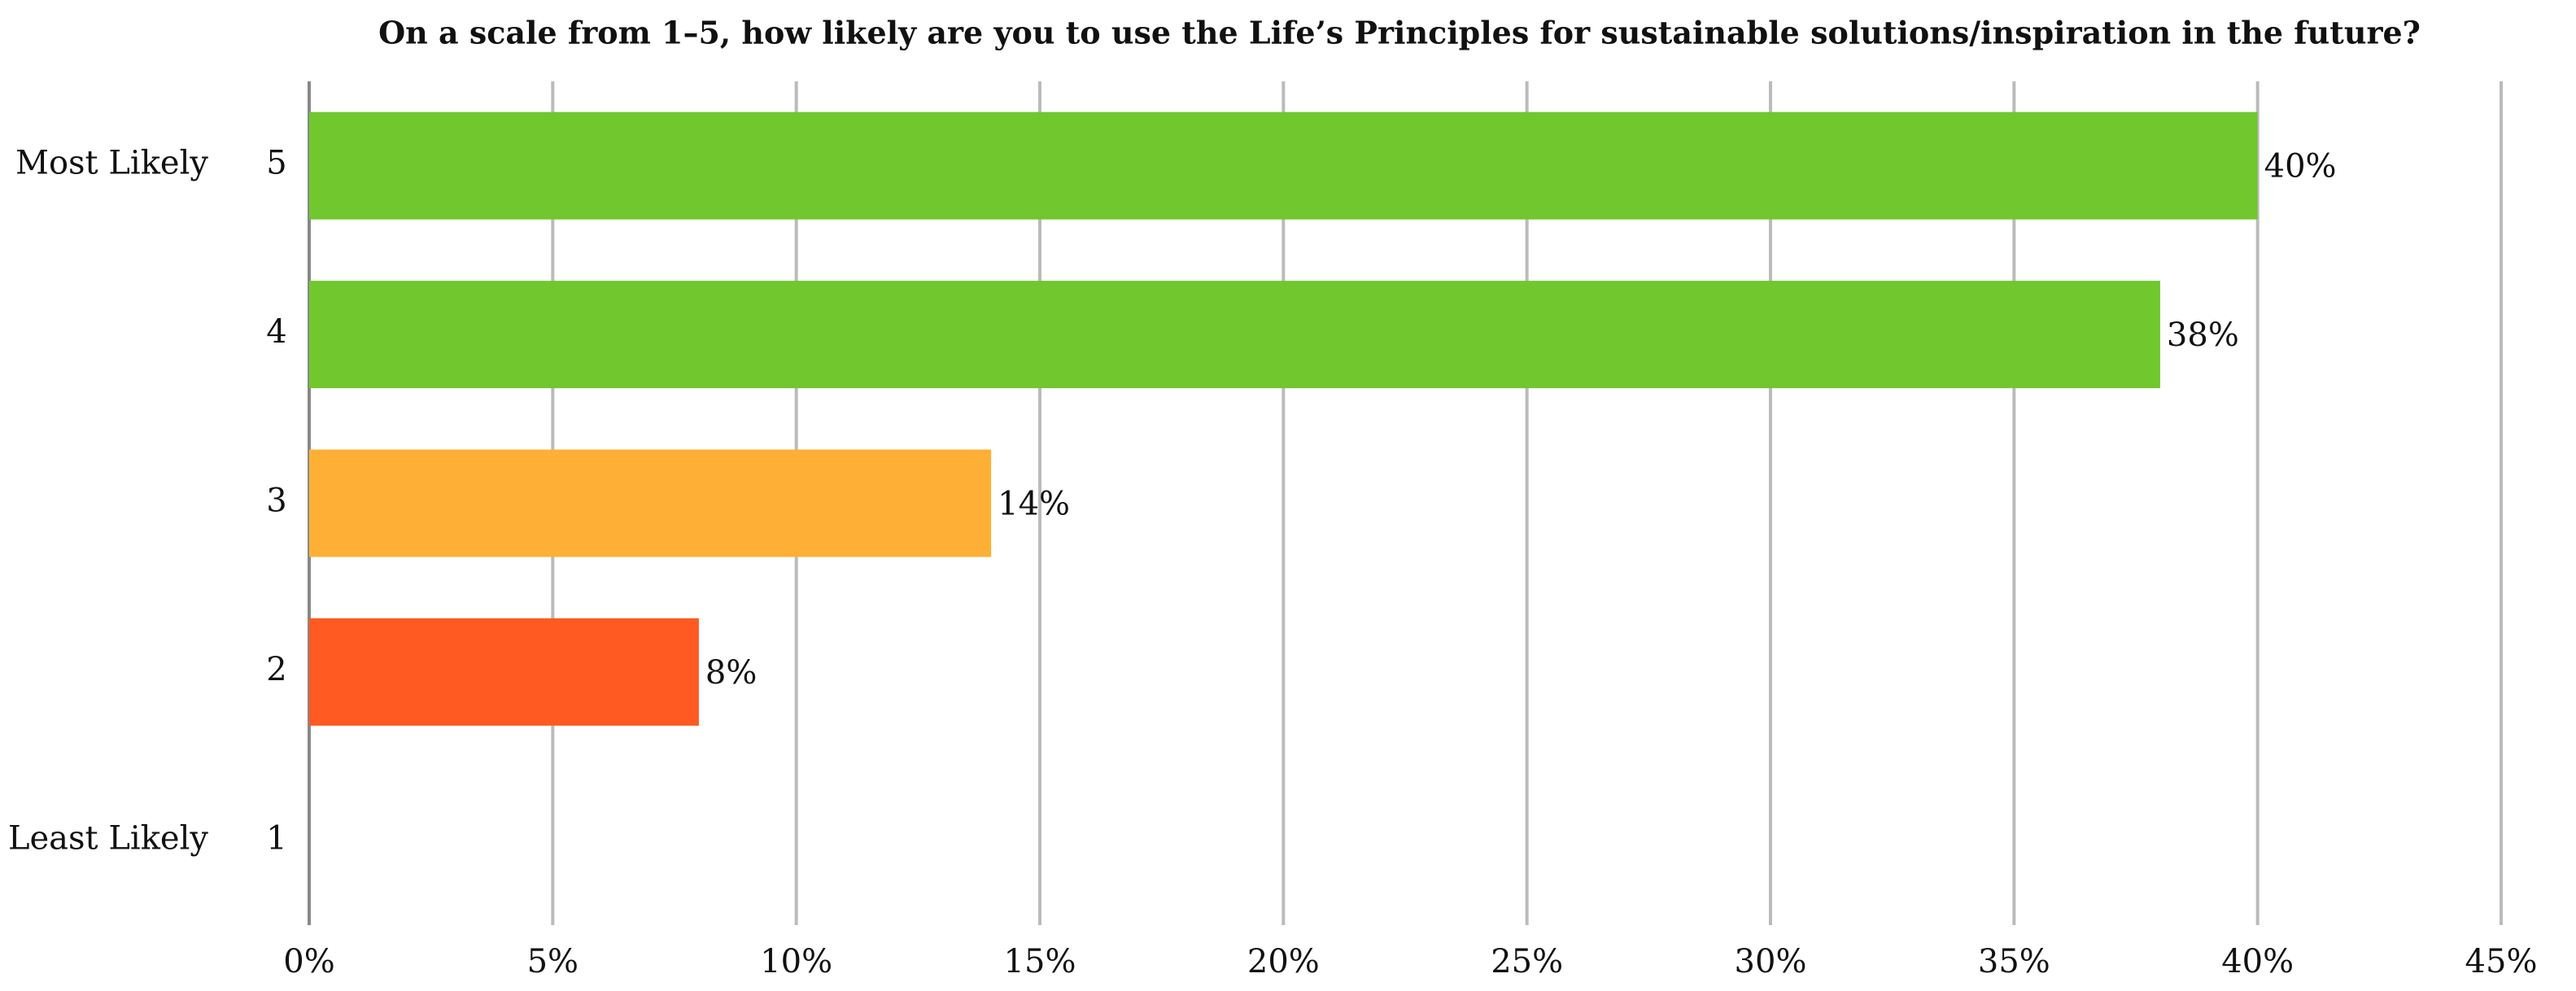 This screenshot has width=2576, height=991. I want to click on y-tick-label: 5, so click(276, 163).